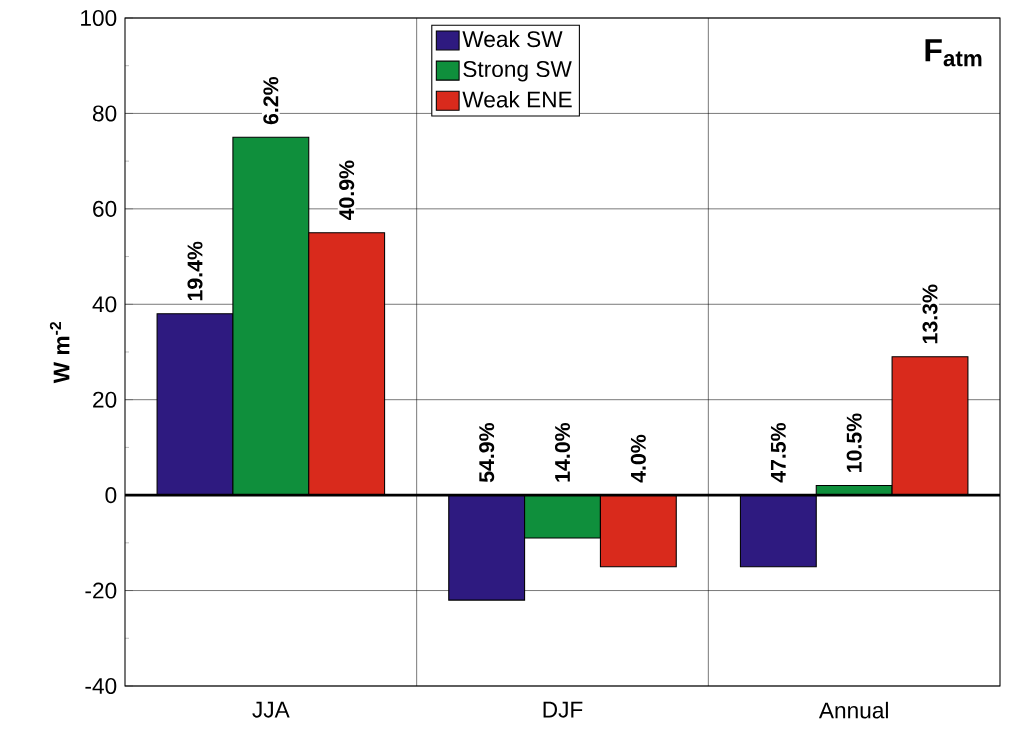  I want to click on x-tick-label: Annual, so click(853, 710).